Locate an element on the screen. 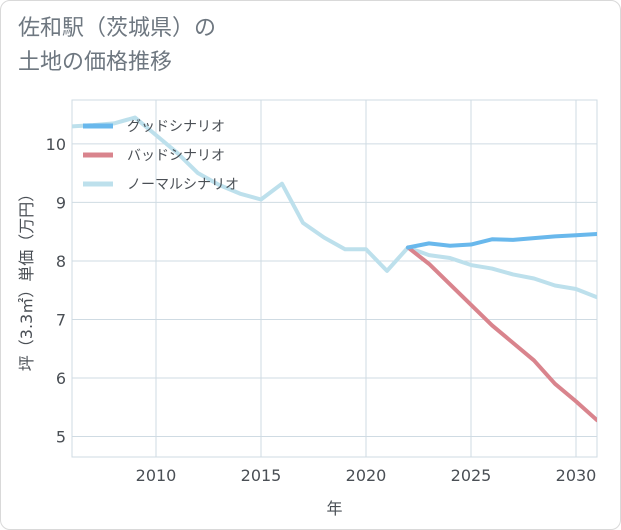 This screenshot has width=621, height=530. legend-label-bad: バッドシナリオ is located at coordinates (176, 156).